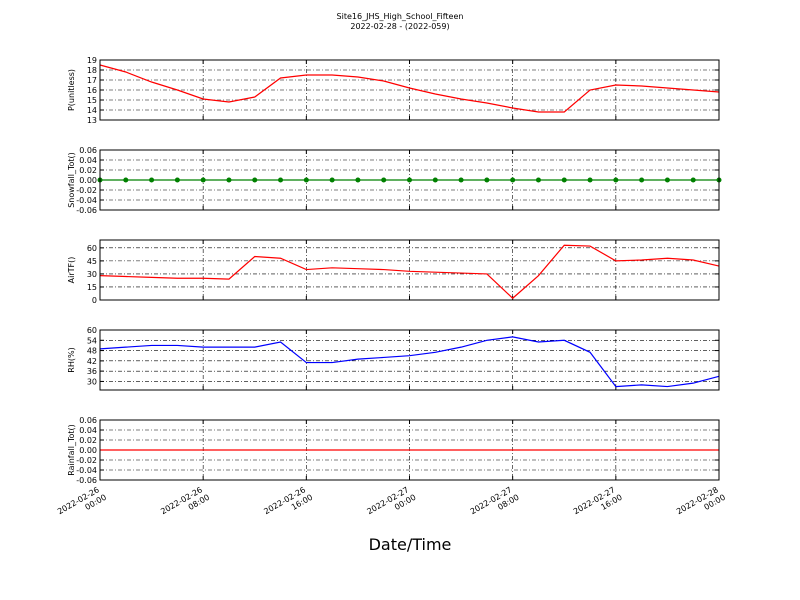 The image size is (800, 600). Describe the element at coordinates (92, 60) in the screenshot. I see `y-tick-label: 19` at that location.